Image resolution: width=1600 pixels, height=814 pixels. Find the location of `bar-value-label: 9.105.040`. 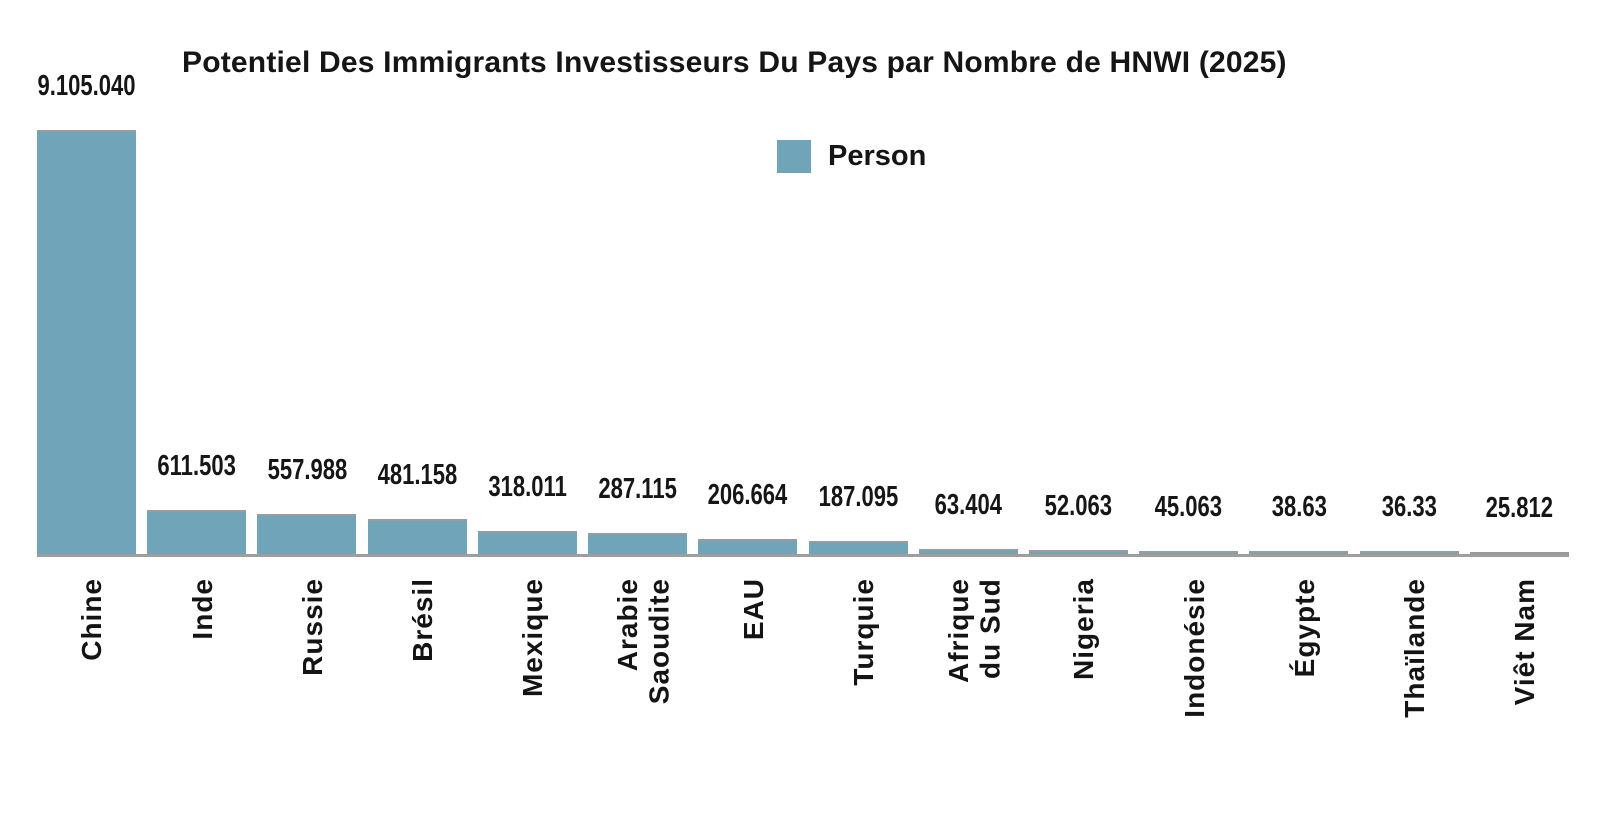

bar-value-label: 9.105.040 is located at coordinates (86, 86).